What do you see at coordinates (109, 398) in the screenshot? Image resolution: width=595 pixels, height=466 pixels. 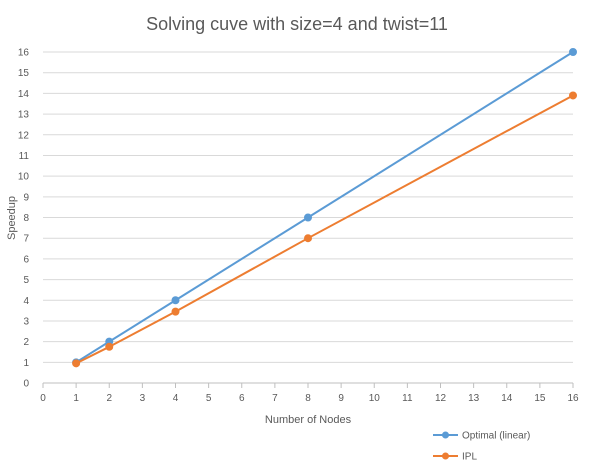 I see `x-tick-label-2: 2` at bounding box center [109, 398].